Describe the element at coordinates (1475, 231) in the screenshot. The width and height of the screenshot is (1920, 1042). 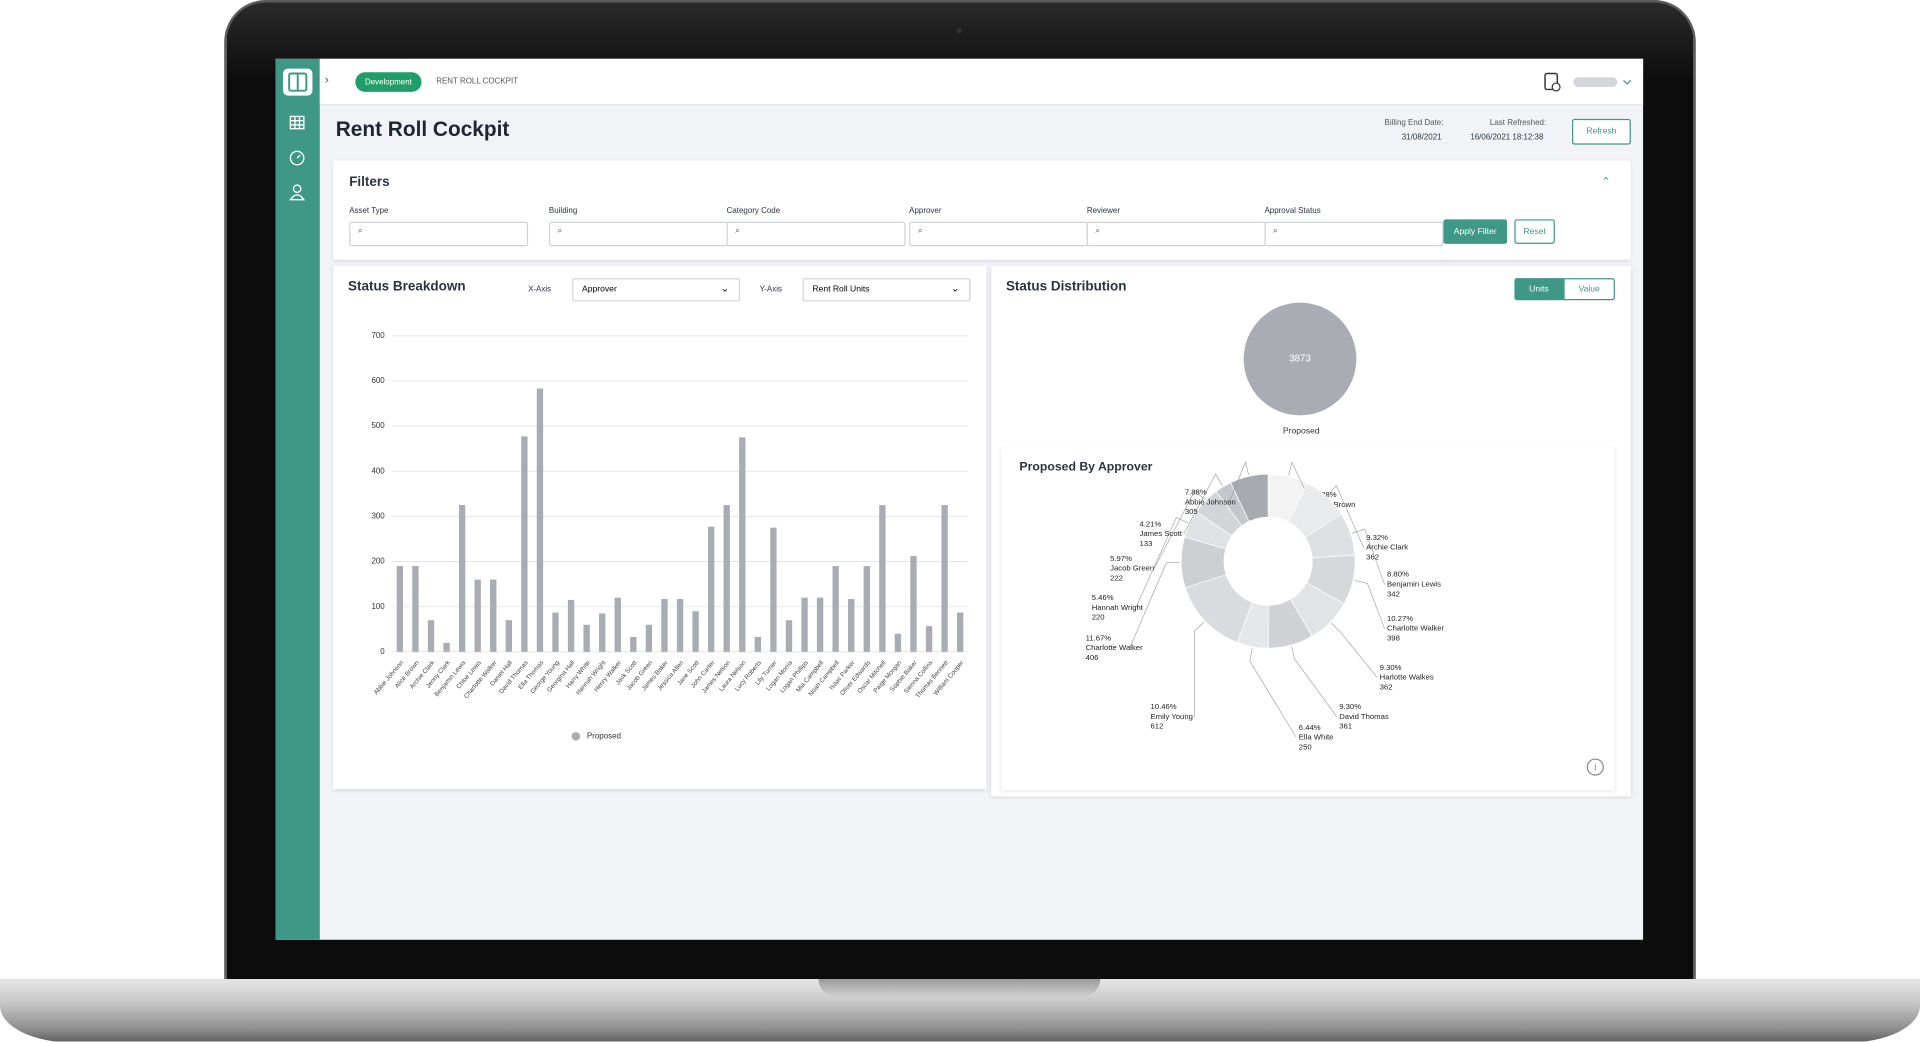
I see `apply-filter-button: Apply Filter` at that location.